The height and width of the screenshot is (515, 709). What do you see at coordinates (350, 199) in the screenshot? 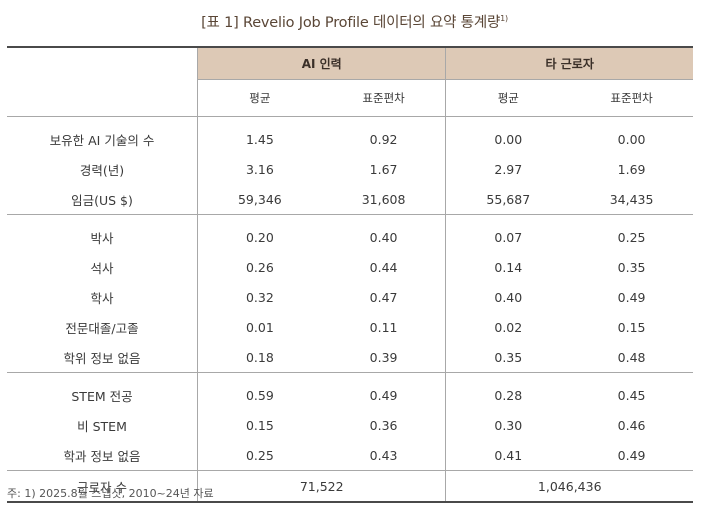
I see `table-row: 임금(US $) 59,346 31,608 55,687 34,435` at bounding box center [350, 199].